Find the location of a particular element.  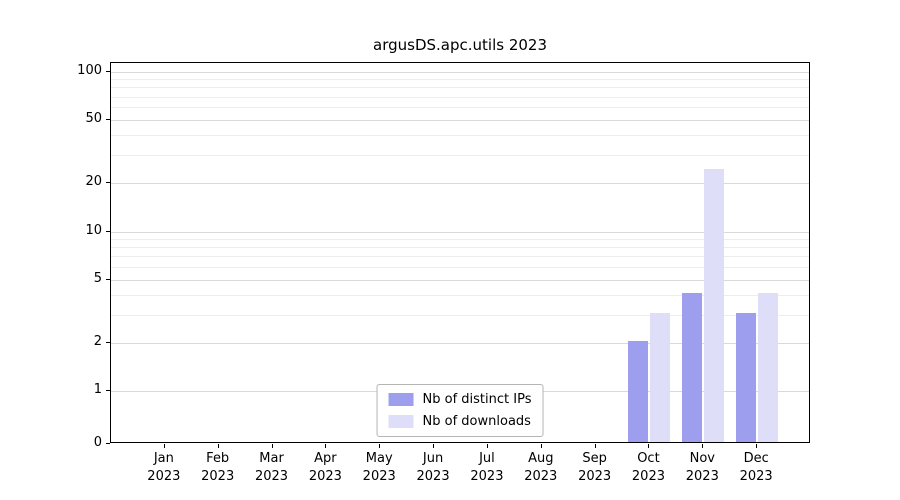

y-tick-label: 0 is located at coordinates (97, 442).